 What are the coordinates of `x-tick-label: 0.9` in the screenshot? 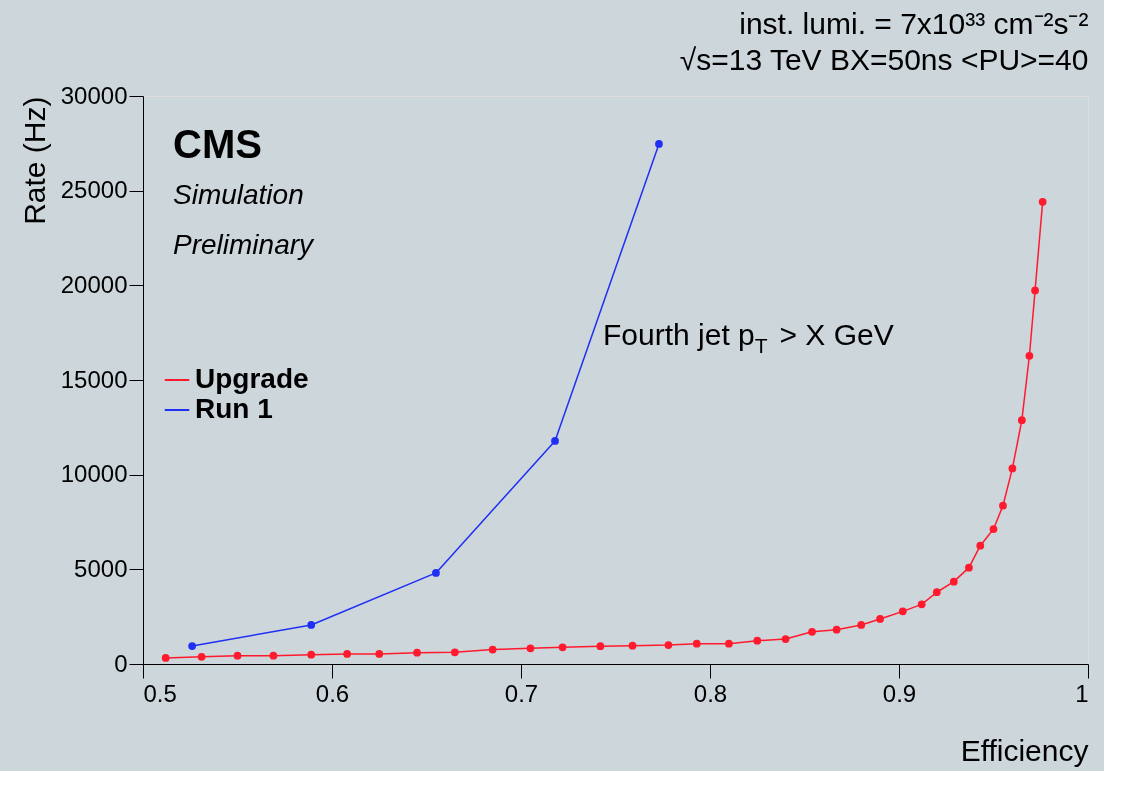 It's located at (899, 693).